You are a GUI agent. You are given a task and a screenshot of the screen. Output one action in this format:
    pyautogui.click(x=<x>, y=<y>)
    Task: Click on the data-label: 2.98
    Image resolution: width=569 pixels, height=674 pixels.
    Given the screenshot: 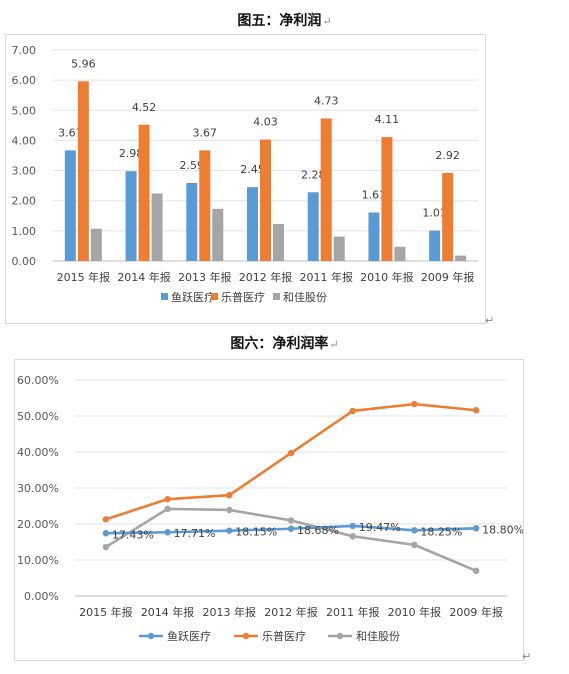 What is the action you would take?
    pyautogui.click(x=131, y=153)
    